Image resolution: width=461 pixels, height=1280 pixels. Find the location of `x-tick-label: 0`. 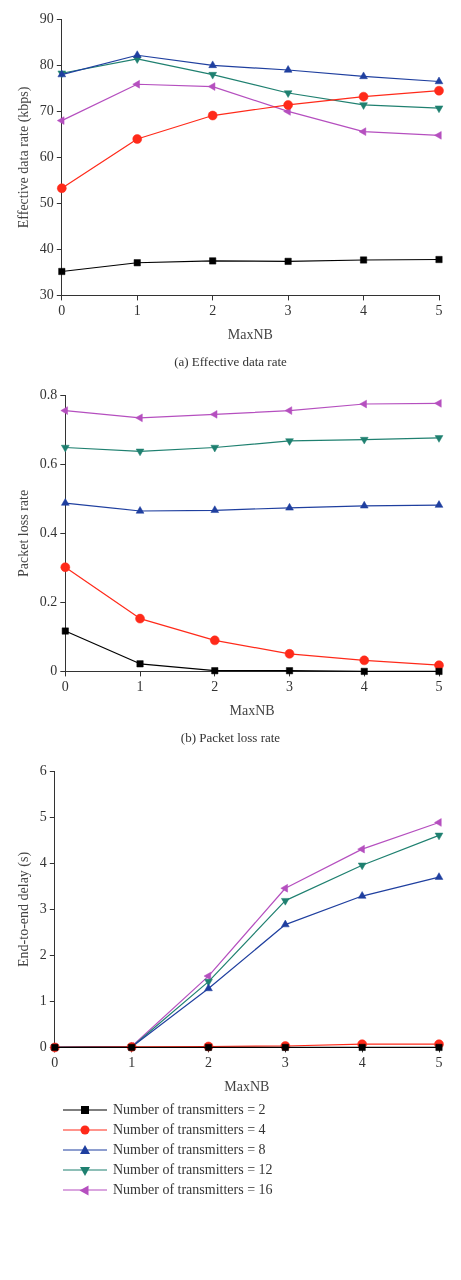

x-tick-label: 0 is located at coordinates (65, 687).